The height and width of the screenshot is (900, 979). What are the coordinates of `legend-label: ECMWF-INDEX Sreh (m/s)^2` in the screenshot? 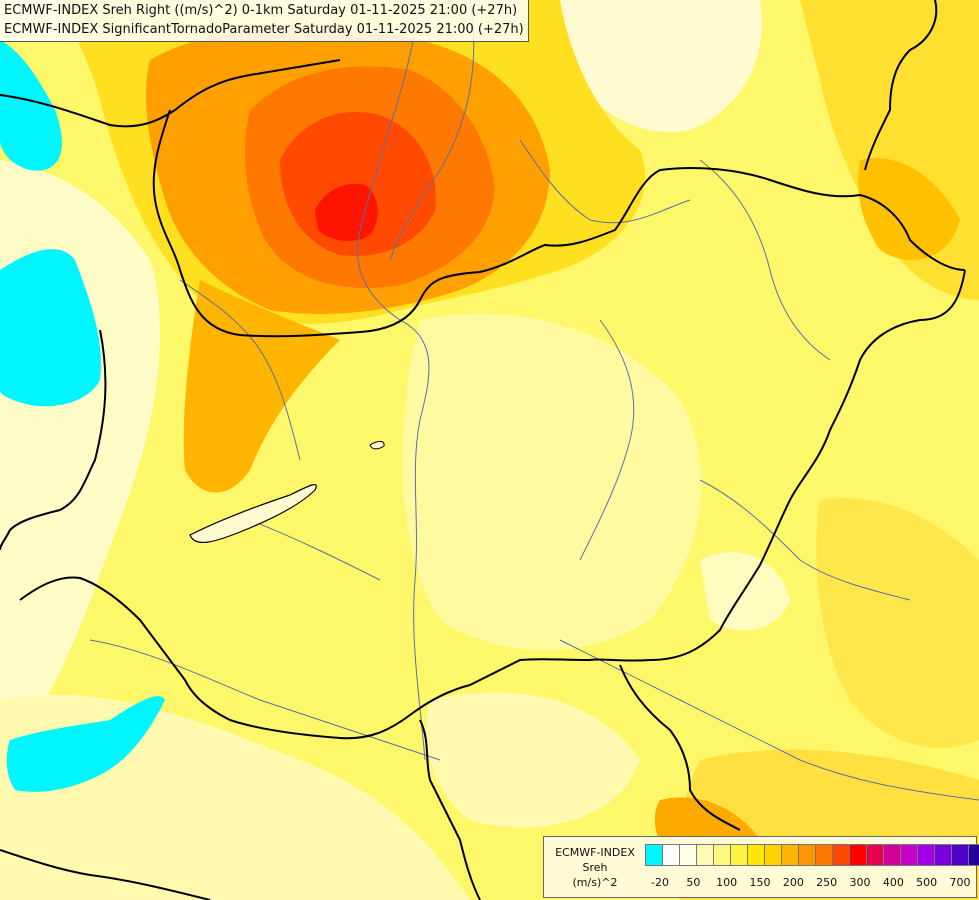 It's located at (595, 867).